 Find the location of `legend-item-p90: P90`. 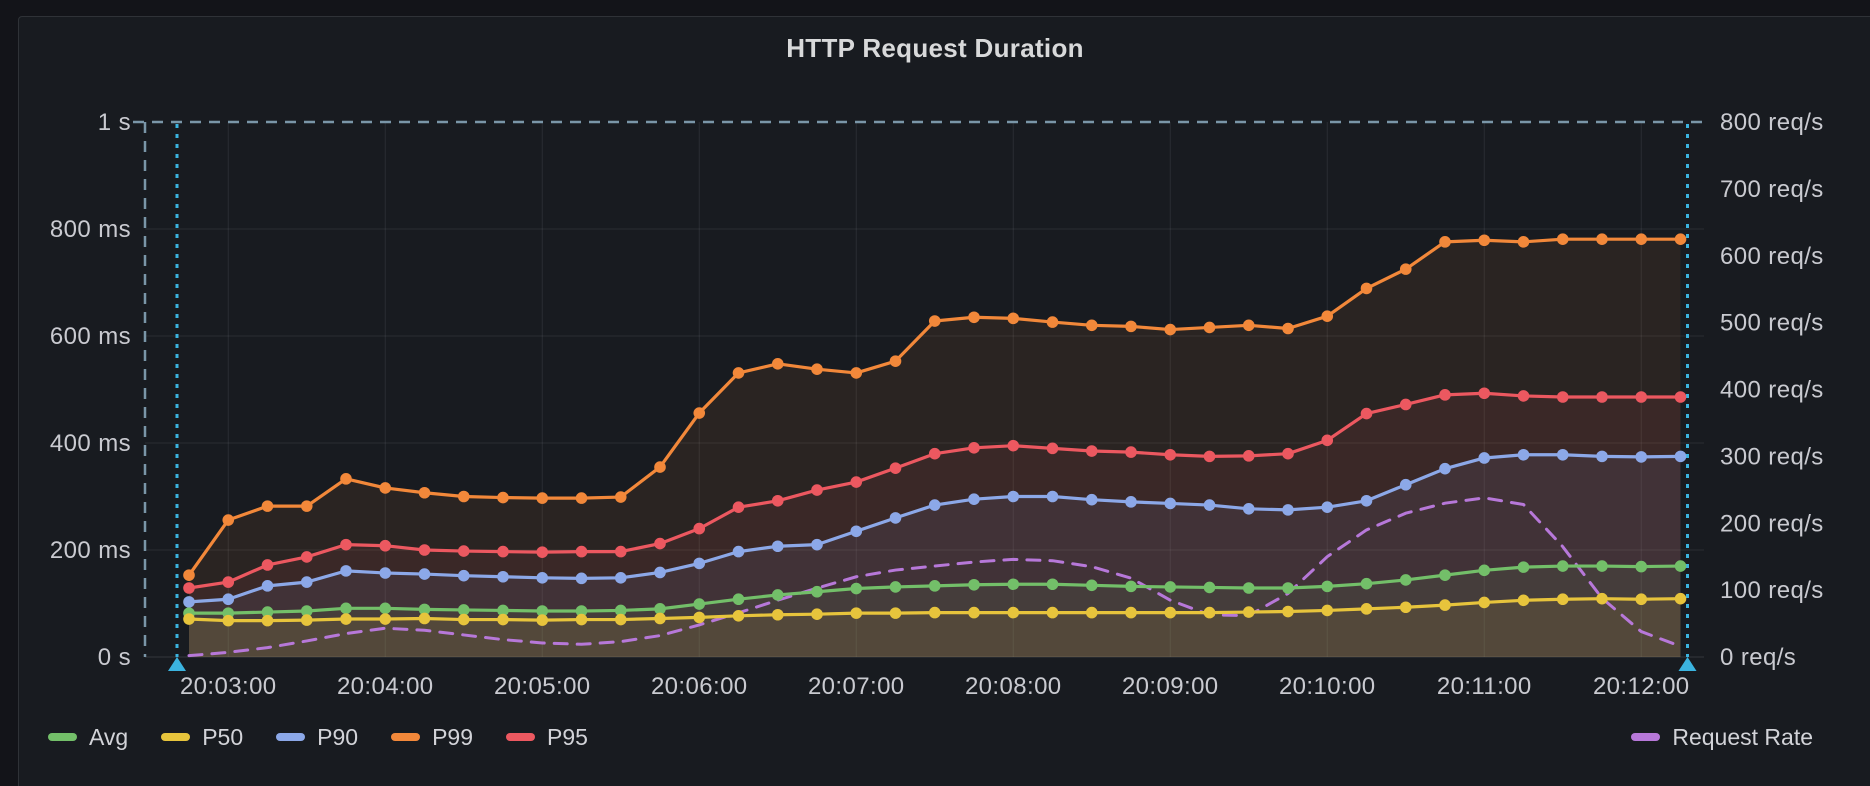

legend-item-p90: P90 is located at coordinates (317, 737).